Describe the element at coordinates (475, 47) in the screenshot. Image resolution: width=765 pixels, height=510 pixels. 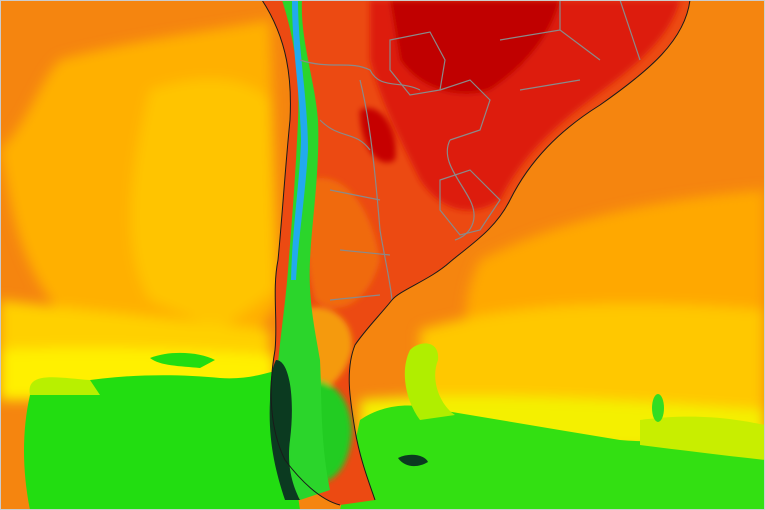
I see `land-dark-red` at that location.